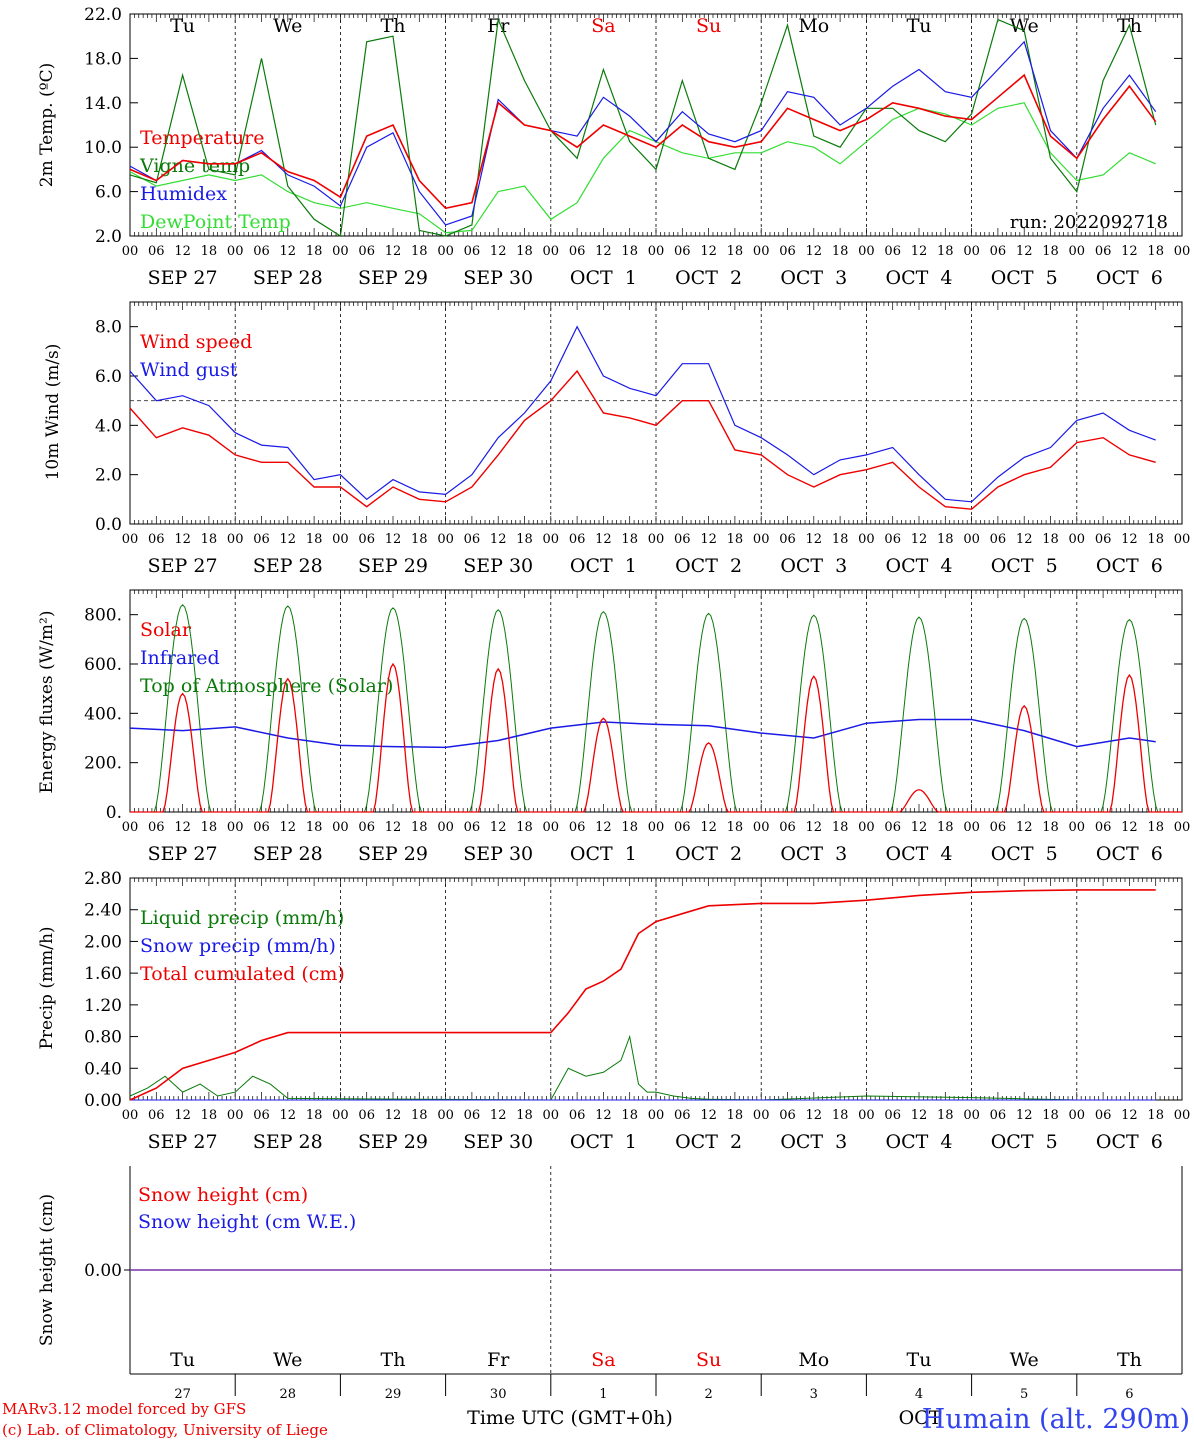  I want to click on y-tick-label: 4.0, so click(108, 426).